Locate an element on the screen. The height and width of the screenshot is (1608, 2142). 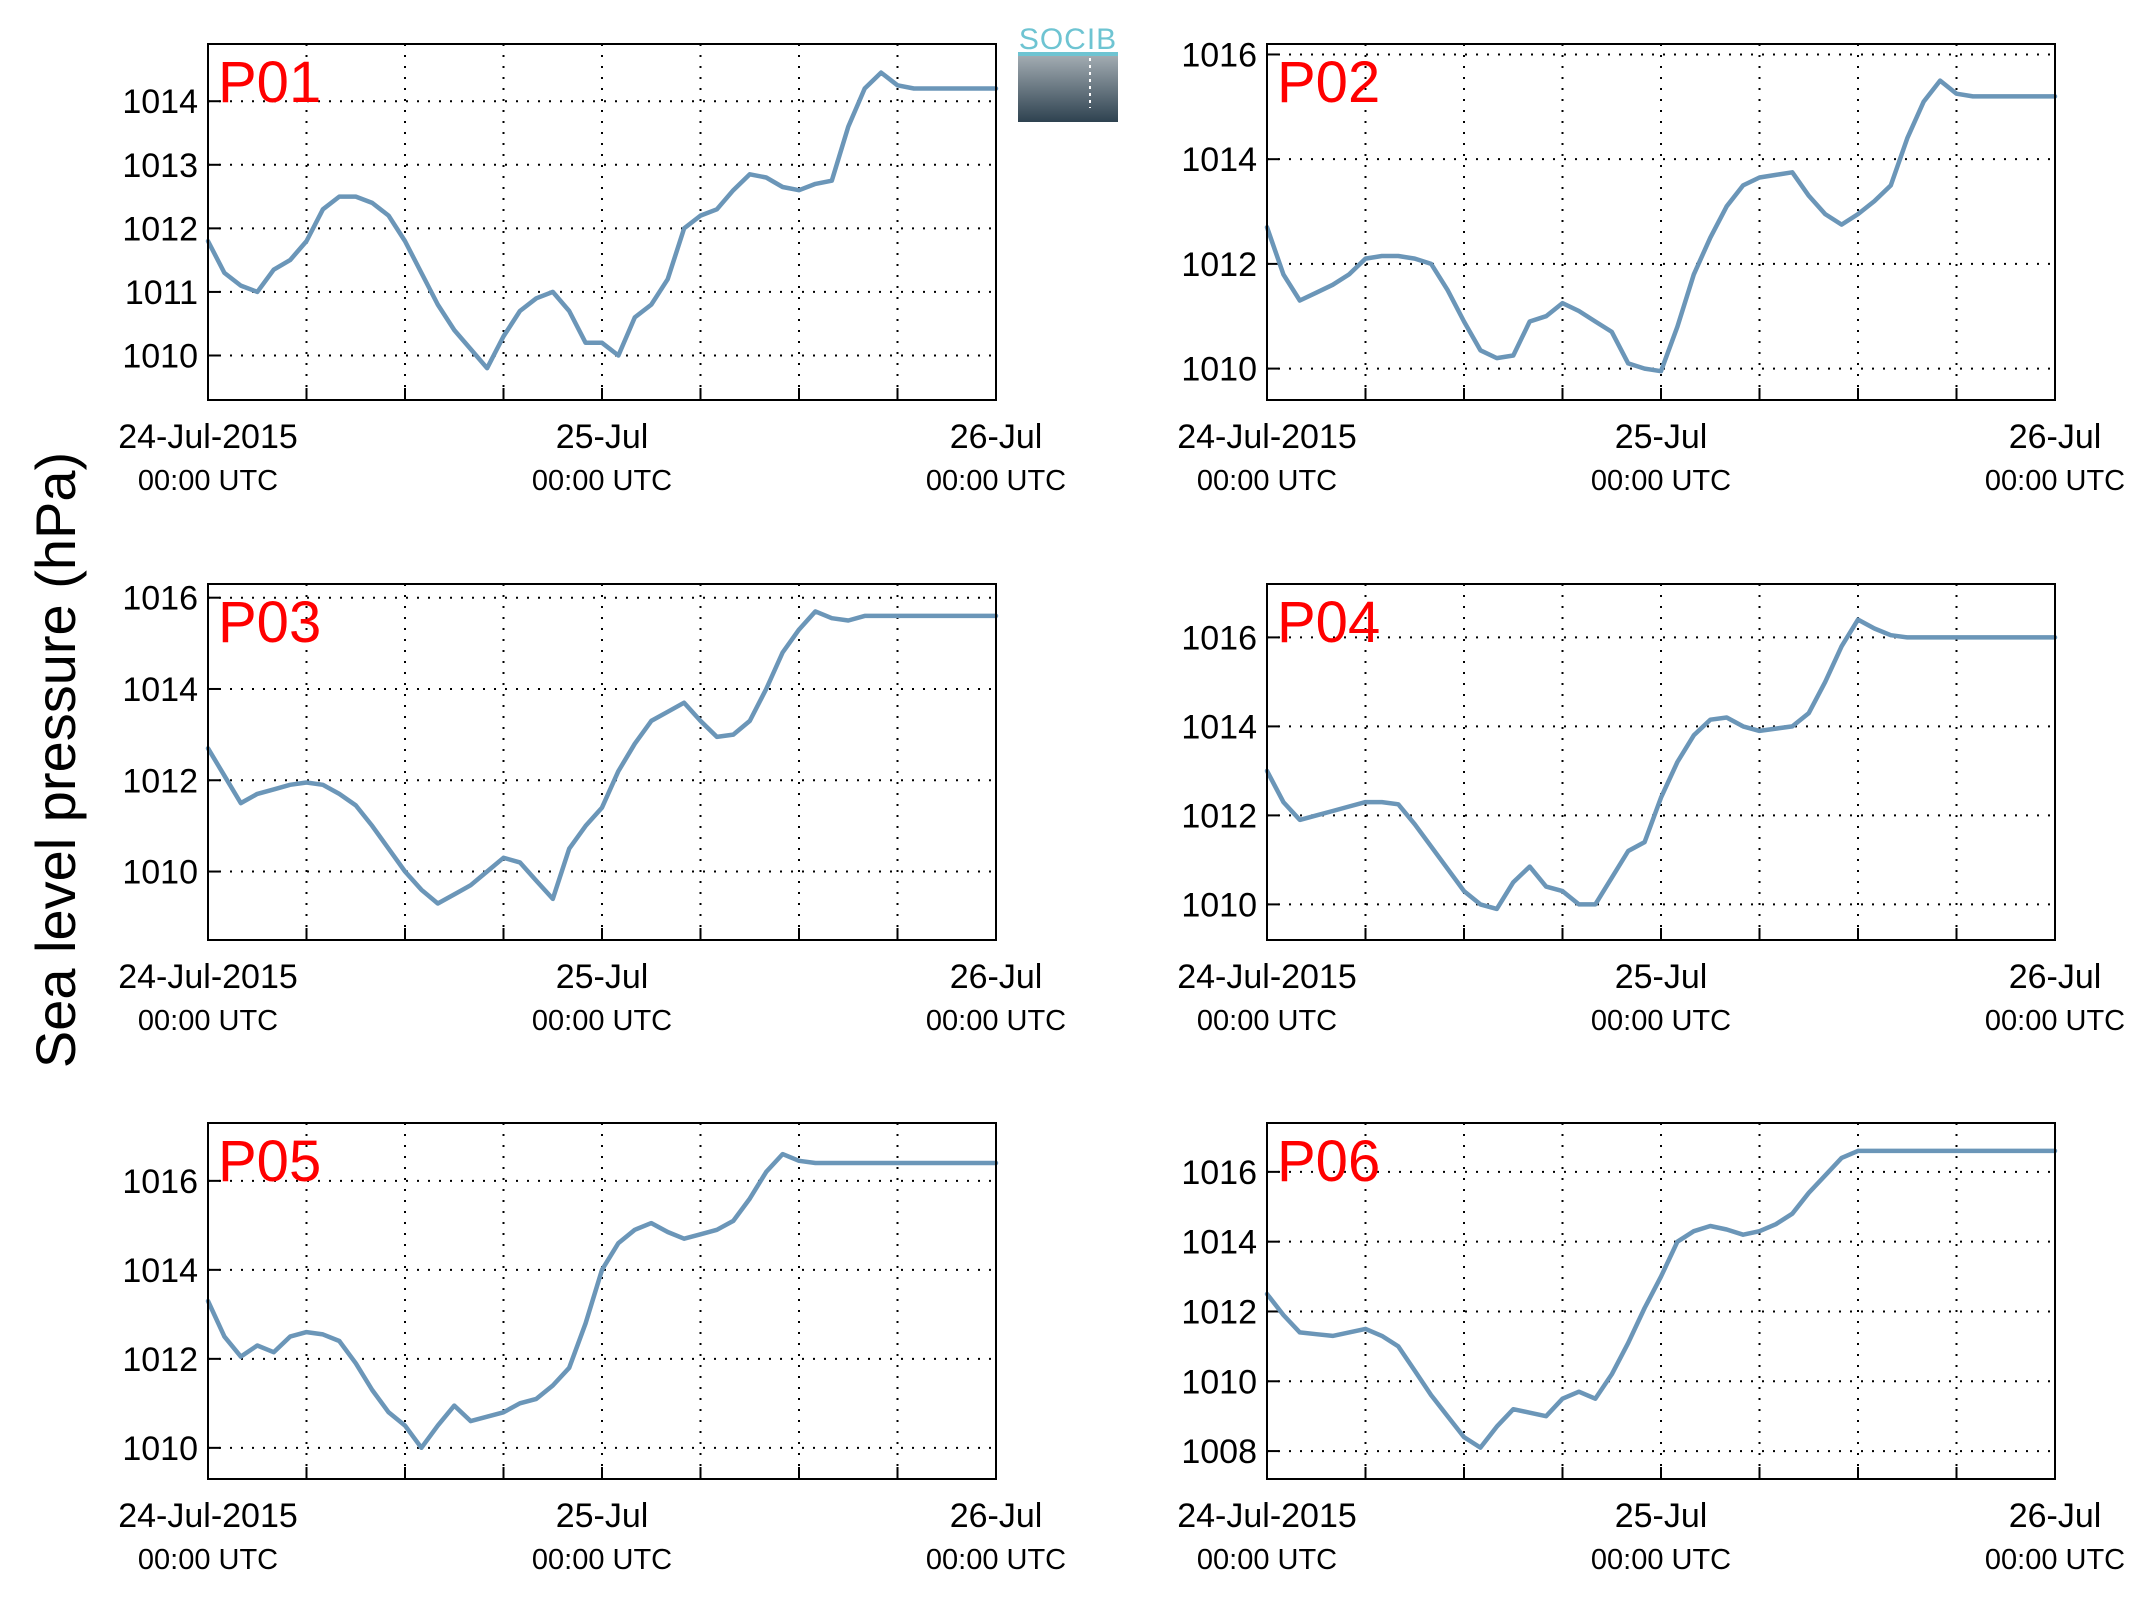
pressure-line-p02 is located at coordinates (1661, 226).